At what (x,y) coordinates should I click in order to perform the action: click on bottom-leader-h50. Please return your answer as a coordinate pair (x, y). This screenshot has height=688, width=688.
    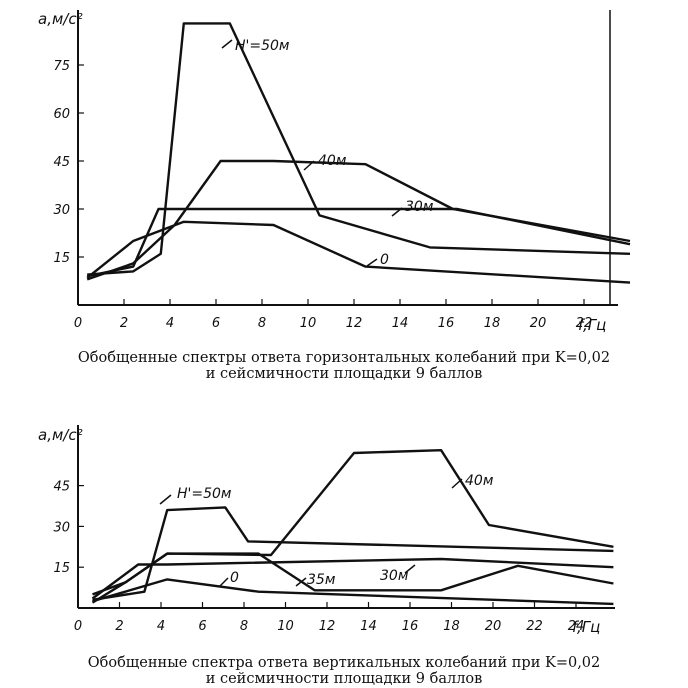
    Looking at the image, I should click on (165, 499).